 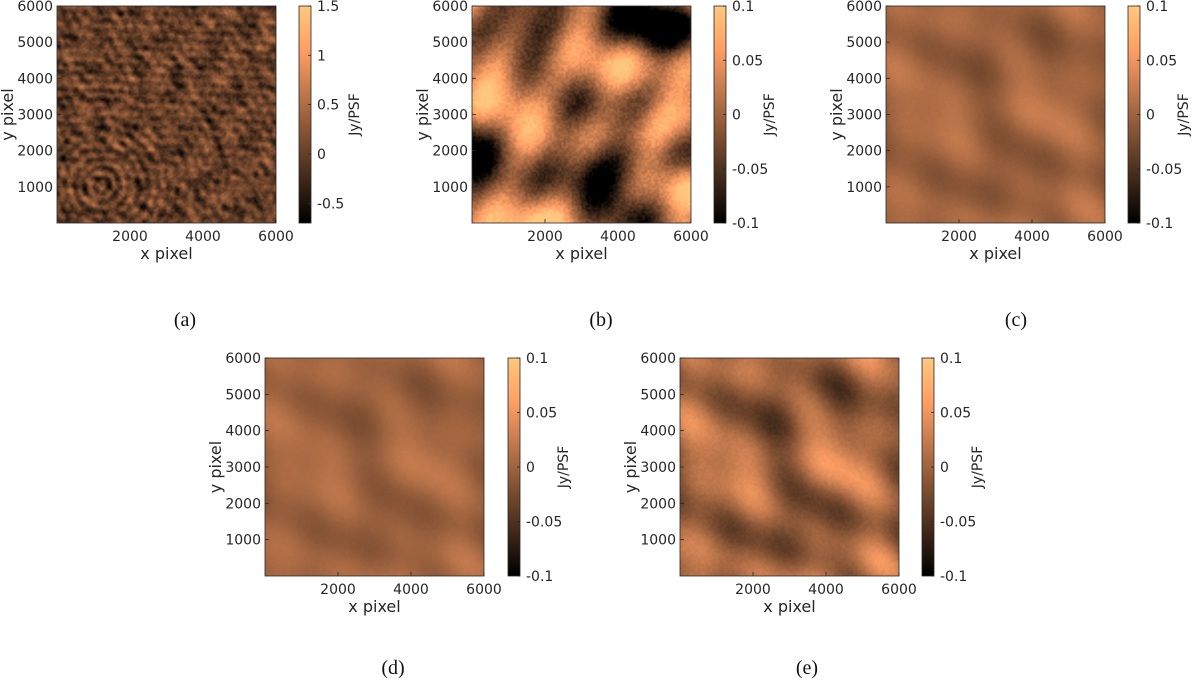 I want to click on panel-caption: (b), so click(x=600, y=320).